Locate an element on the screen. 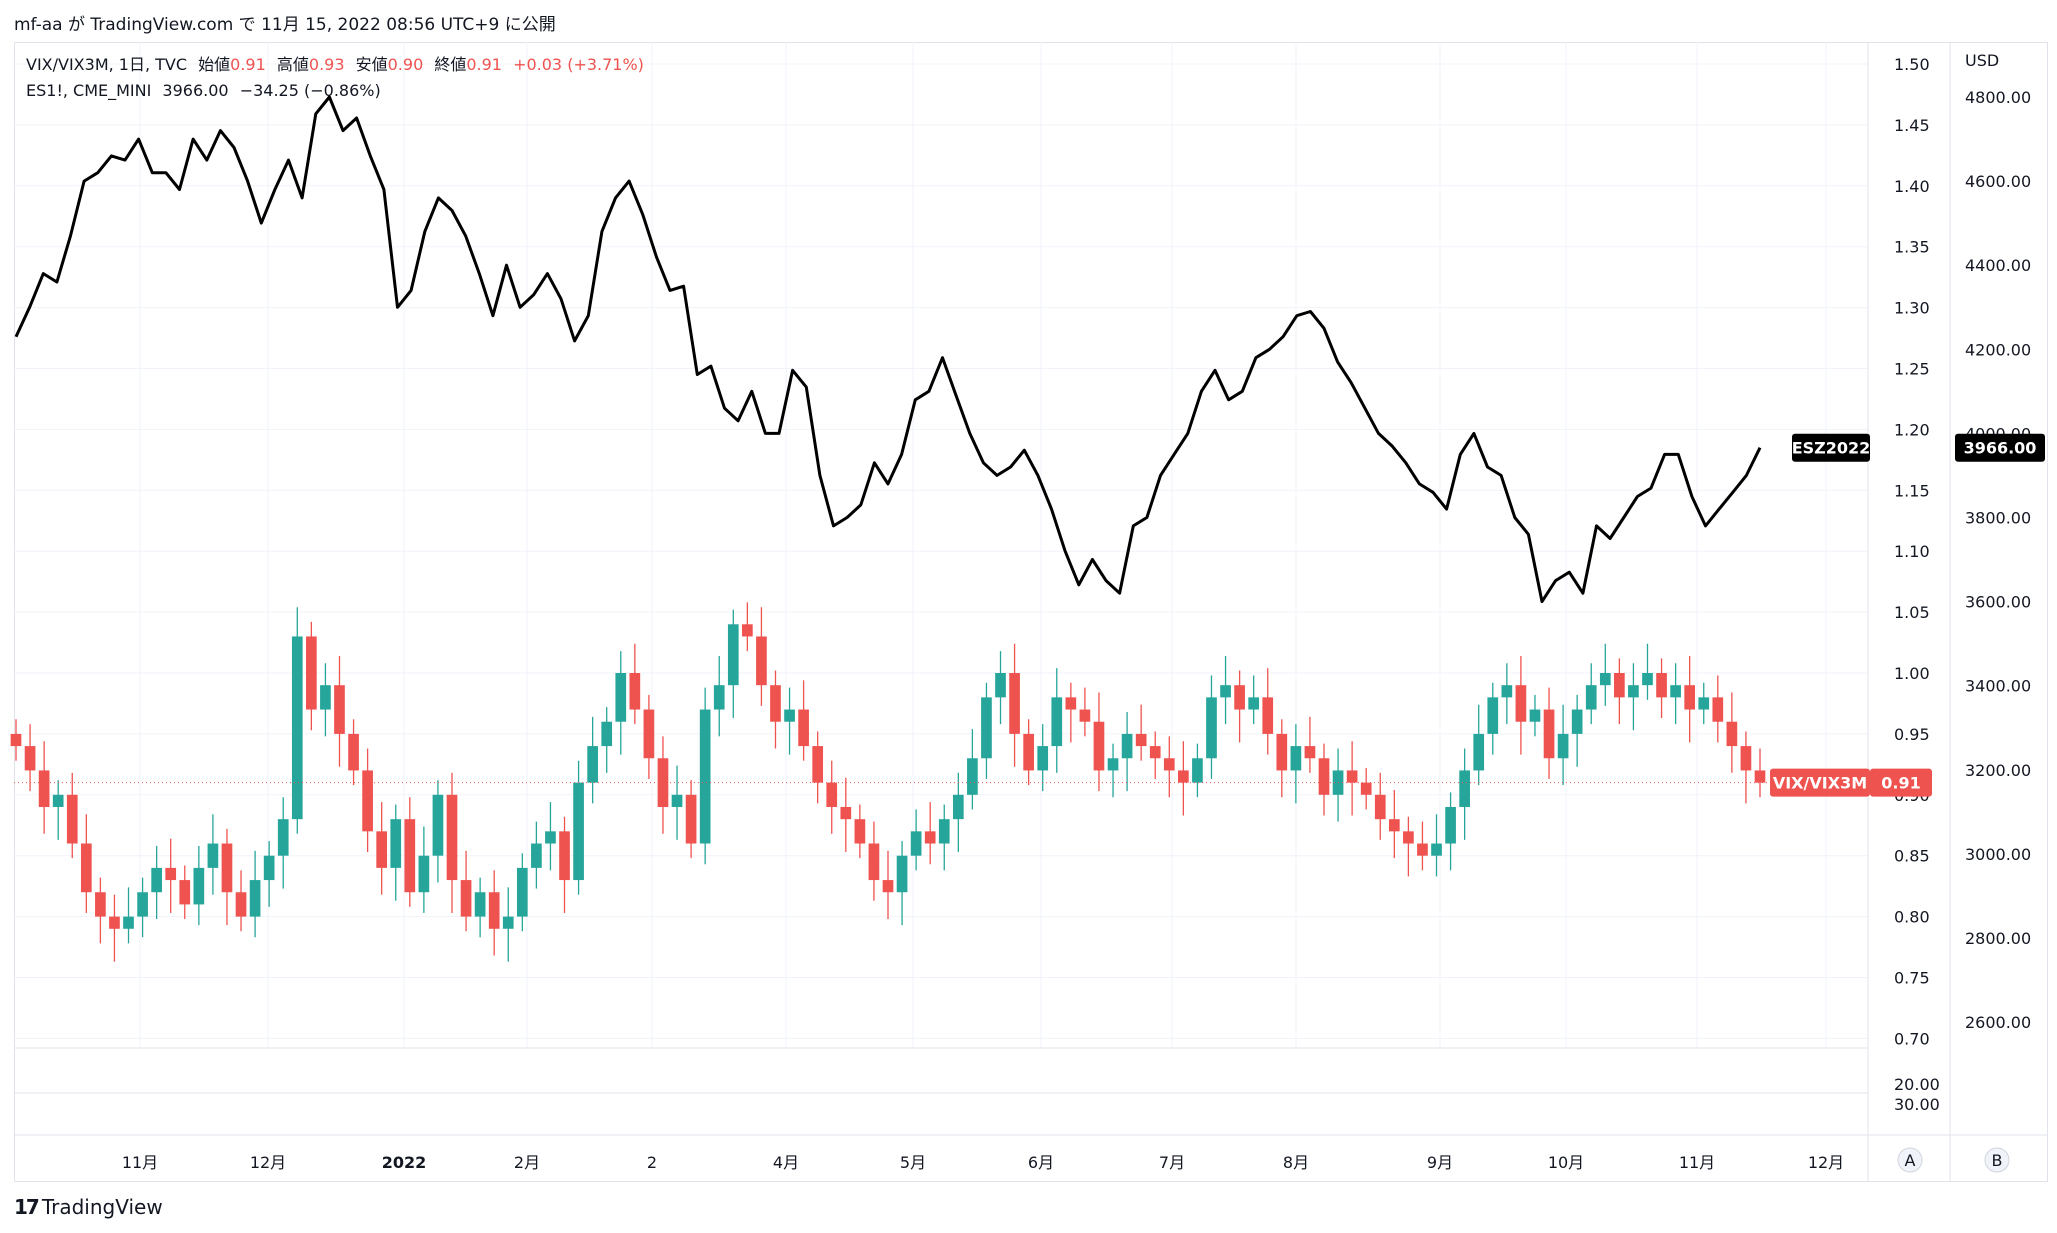 Image resolution: width=2057 pixels, height=1233 pixels. time-axis-tick: 11月 is located at coordinates (140, 1162).